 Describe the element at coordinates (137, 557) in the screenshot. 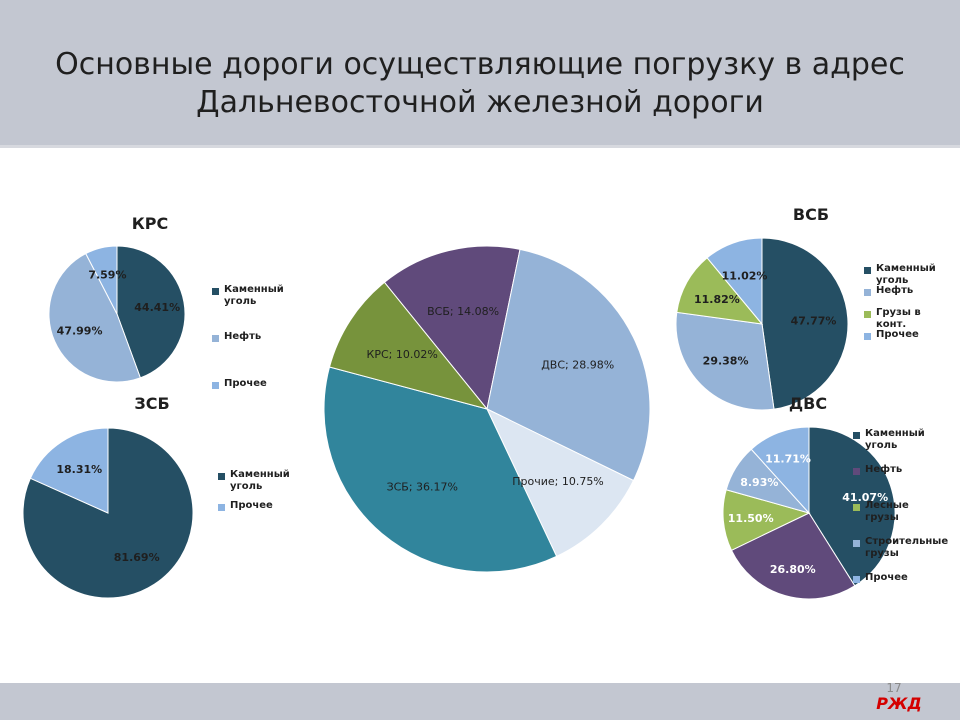

I see `zsb-data-label-каменный-уголь: 81.69%` at that location.